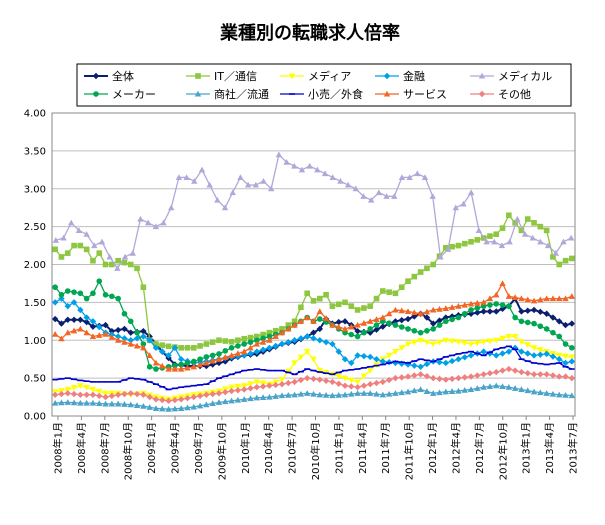 This screenshot has height=525, width=605. I want to click on legend-label: その他, so click(514, 94).